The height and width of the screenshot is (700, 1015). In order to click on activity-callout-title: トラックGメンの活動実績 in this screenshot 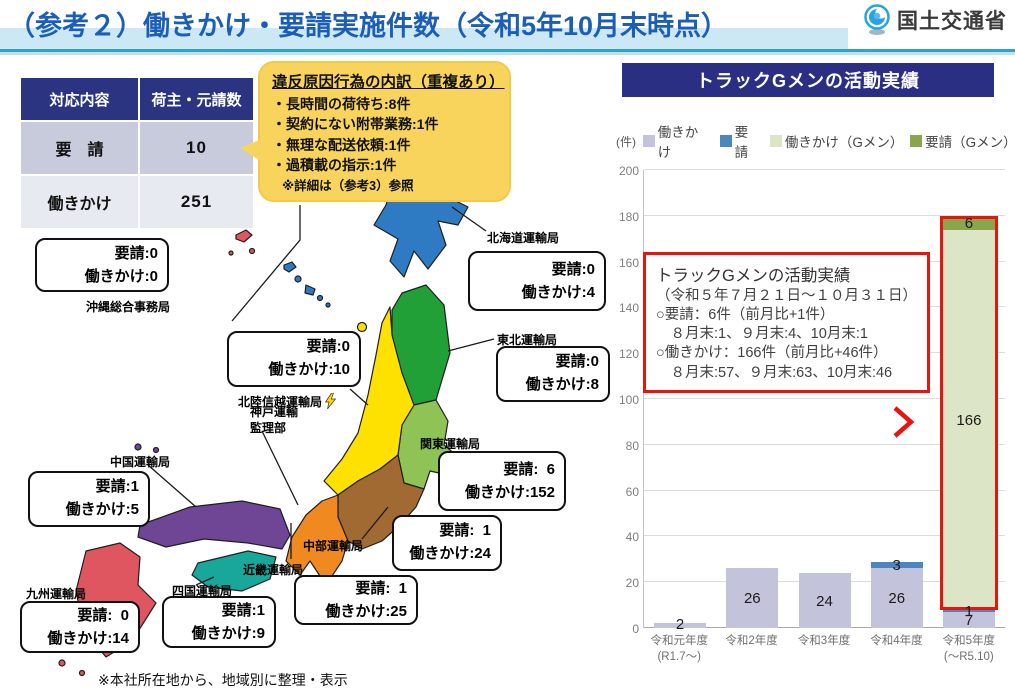, I will do `click(753, 276)`.